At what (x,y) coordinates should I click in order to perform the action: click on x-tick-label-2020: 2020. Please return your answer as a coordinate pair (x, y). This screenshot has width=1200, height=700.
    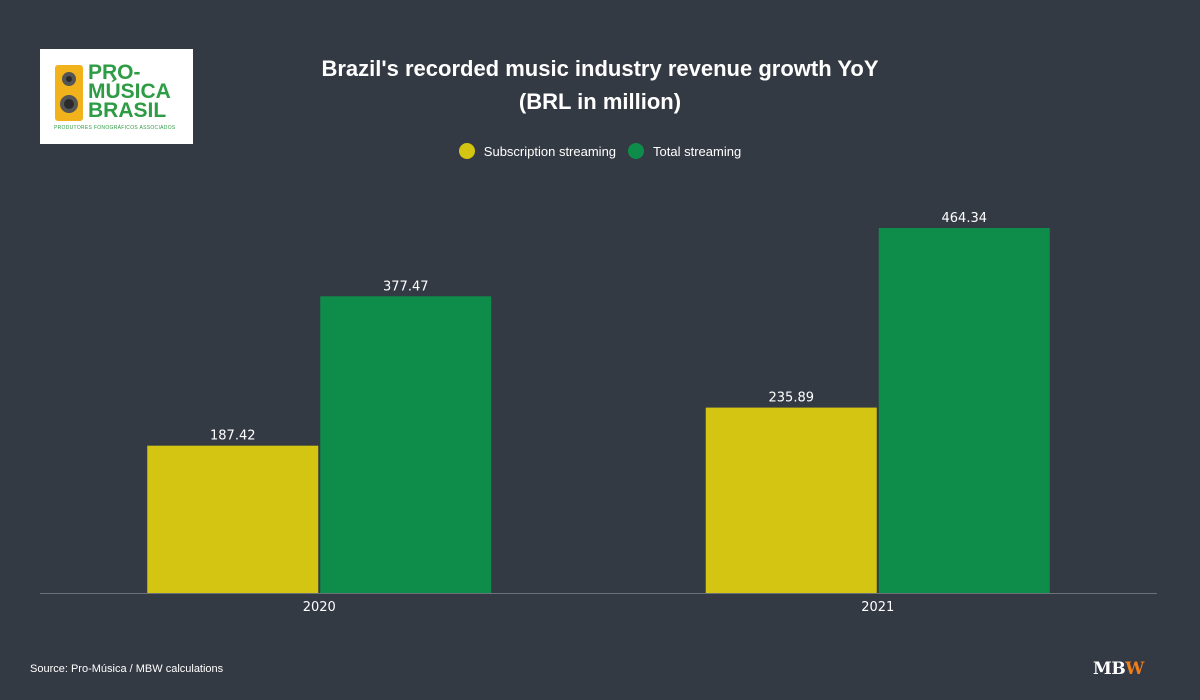
    Looking at the image, I should click on (319, 607).